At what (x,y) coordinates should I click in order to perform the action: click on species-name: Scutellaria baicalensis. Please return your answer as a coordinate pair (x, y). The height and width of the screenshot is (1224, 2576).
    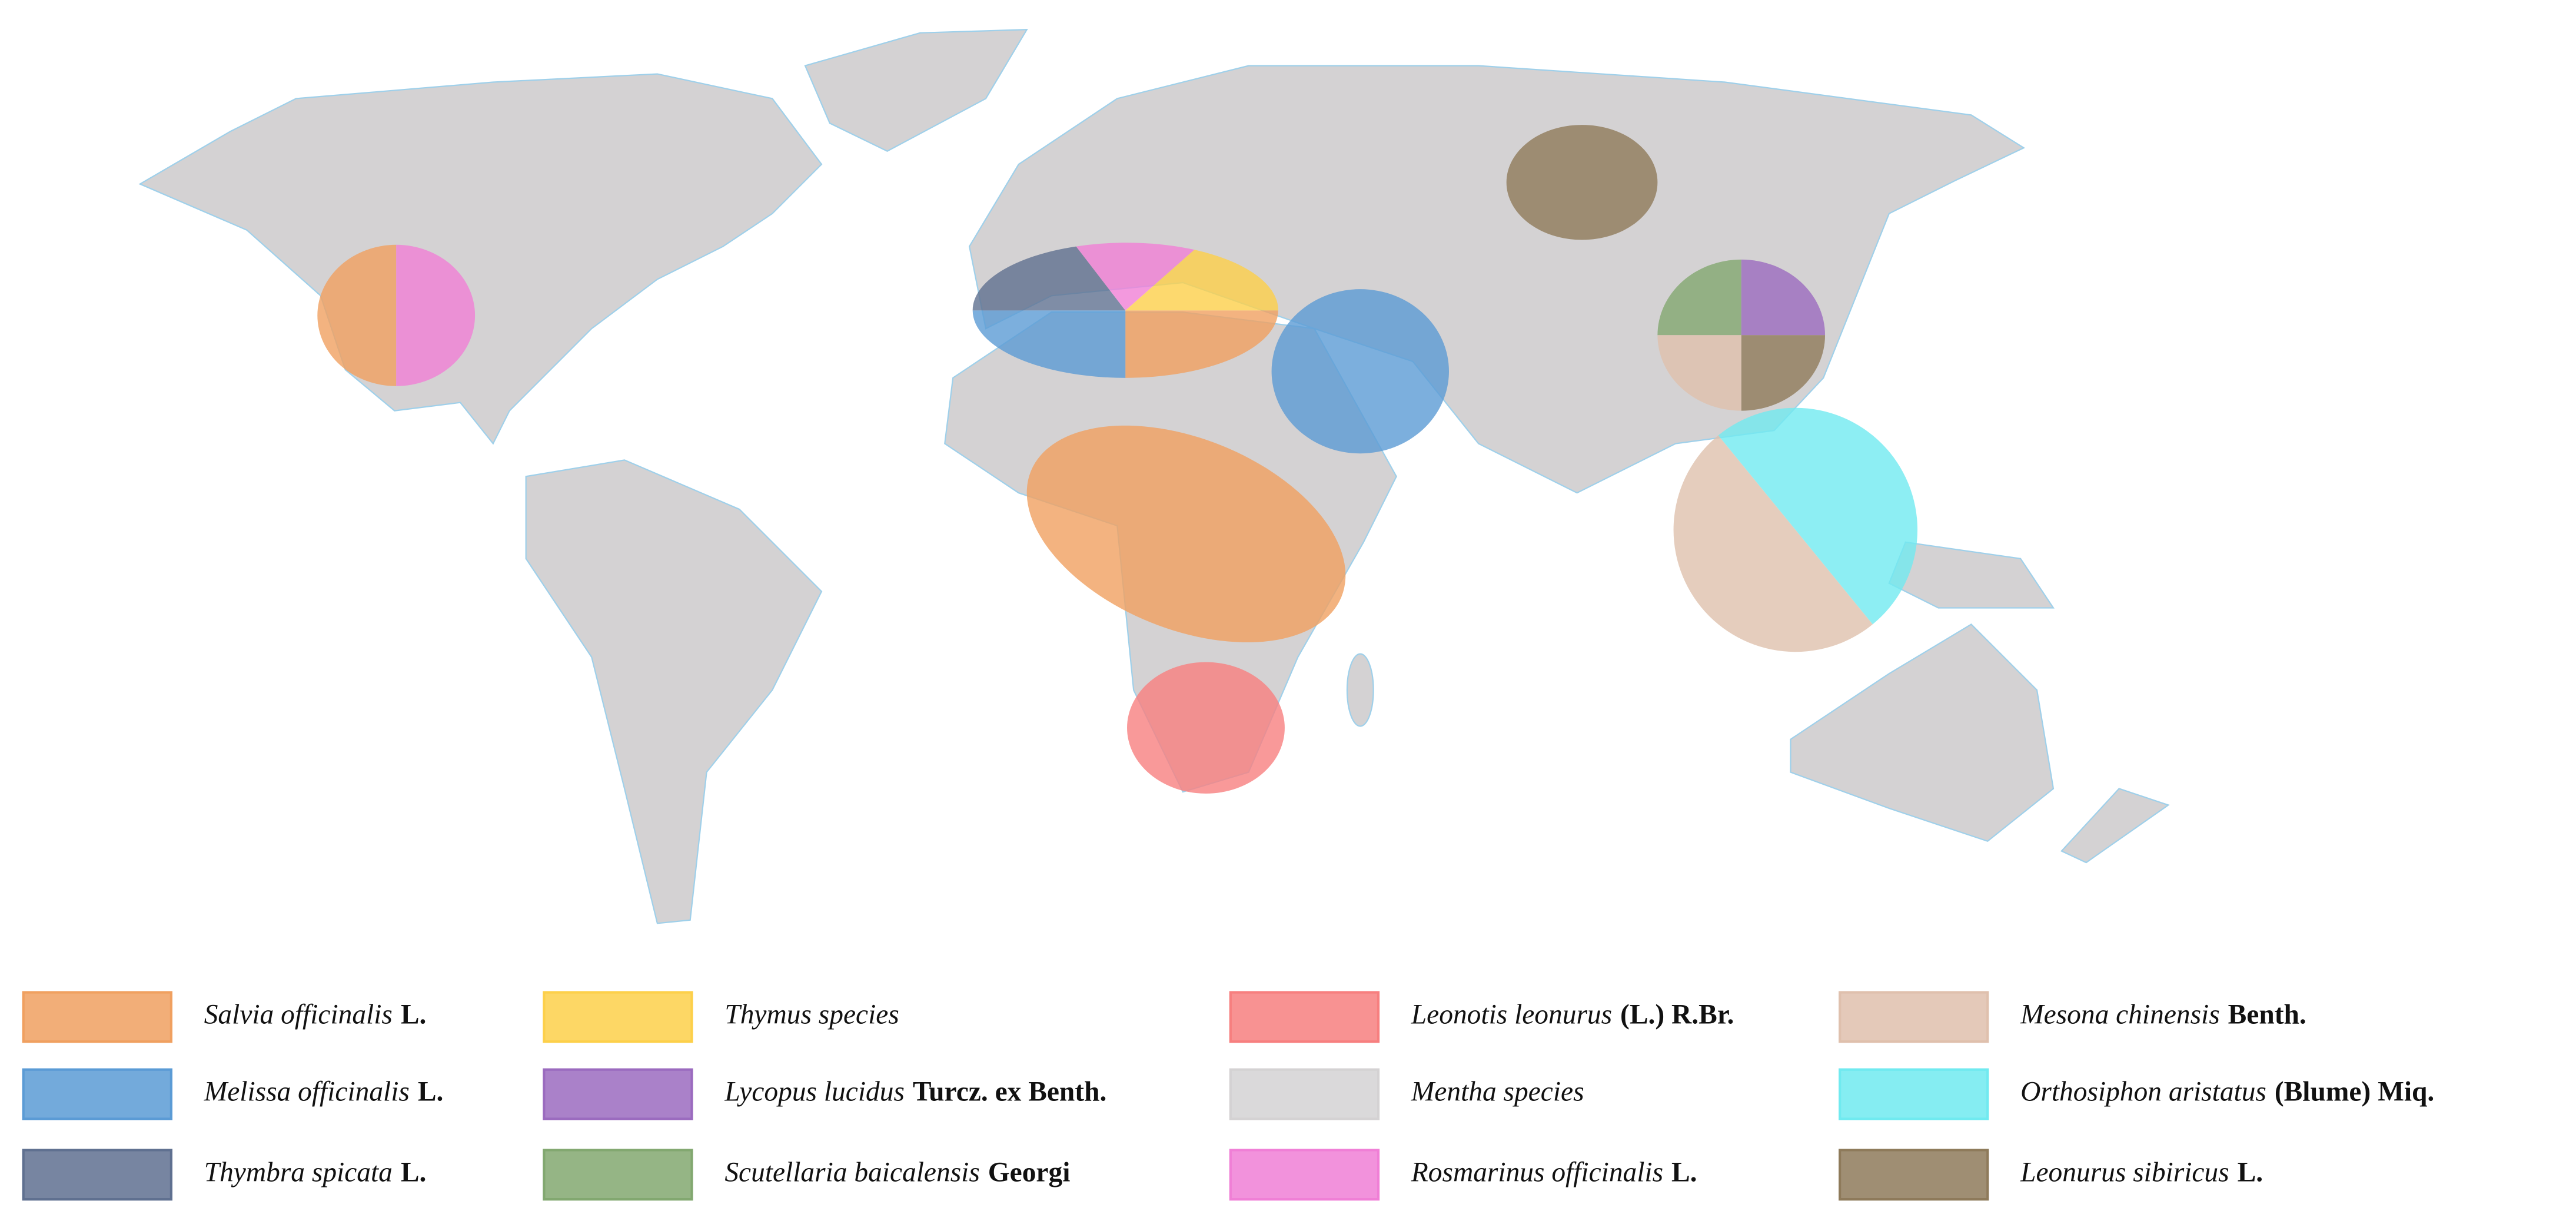
    Looking at the image, I should click on (851, 1172).